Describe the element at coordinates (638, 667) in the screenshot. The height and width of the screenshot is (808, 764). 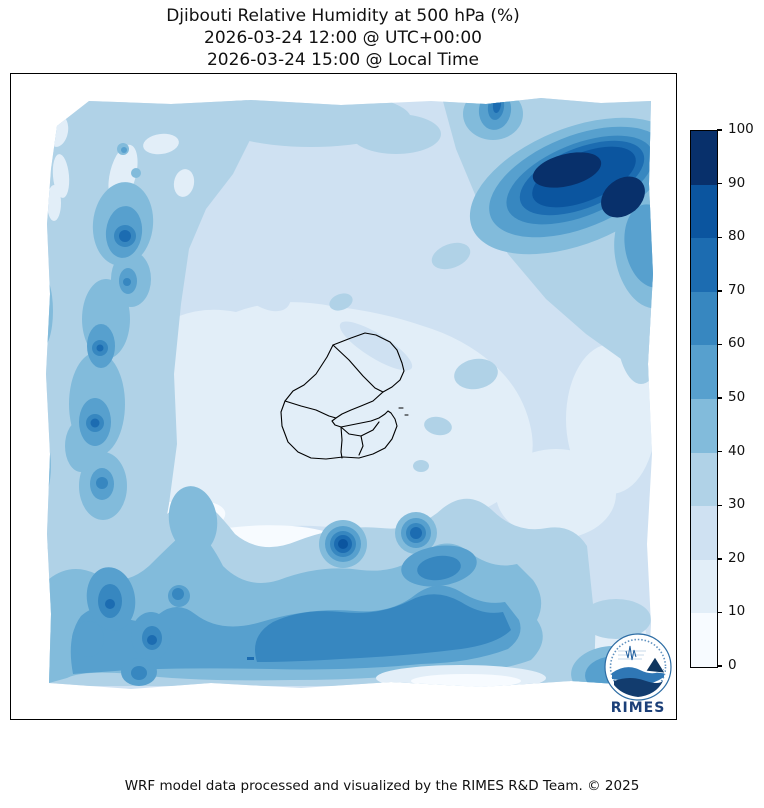
I see `logo-ring-text` at that location.